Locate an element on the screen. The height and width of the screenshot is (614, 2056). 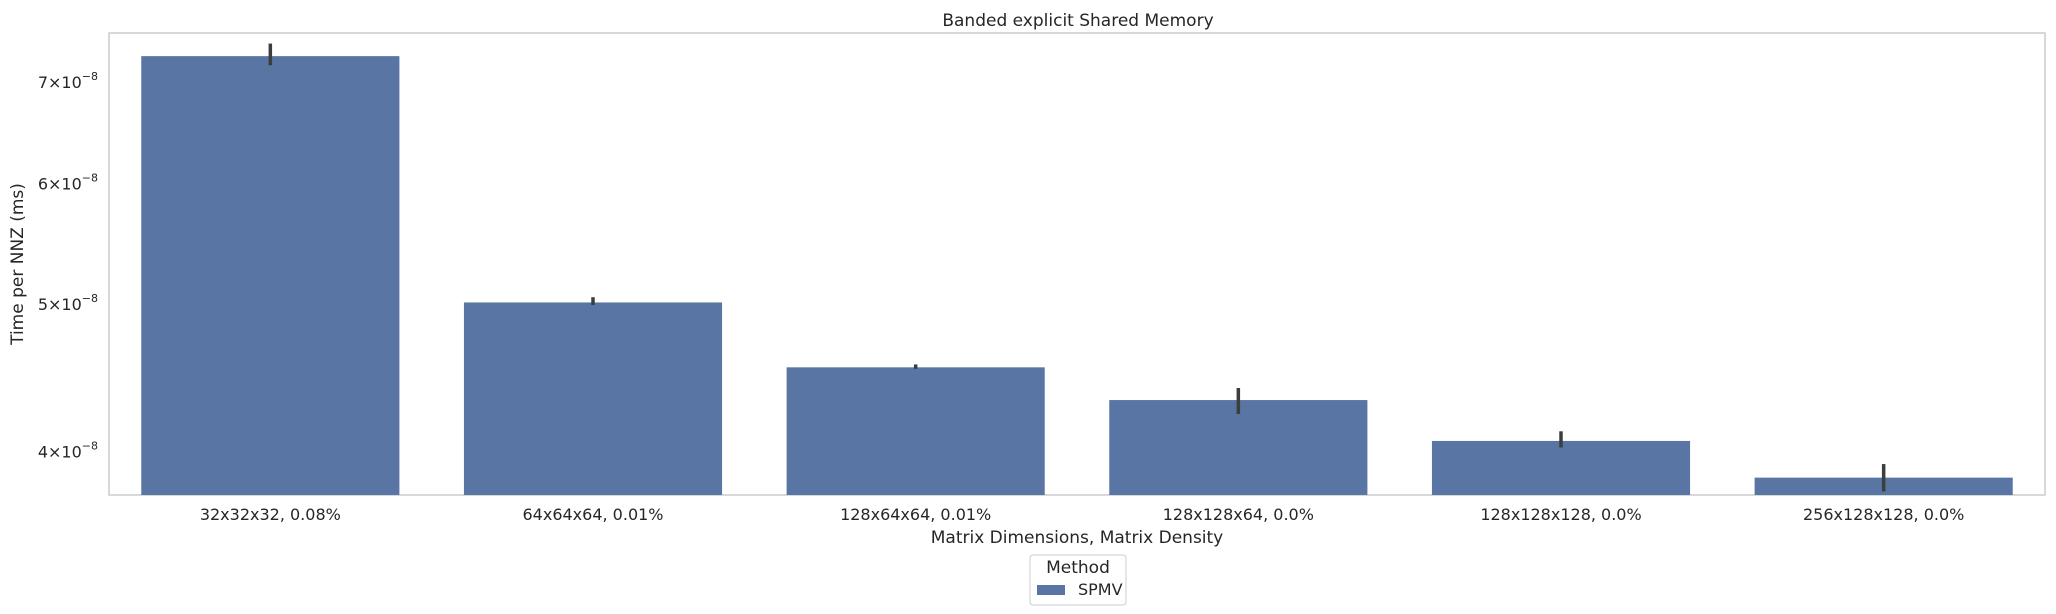
x-tick-label: 256x128x128, 0.0% is located at coordinates (1883, 514).